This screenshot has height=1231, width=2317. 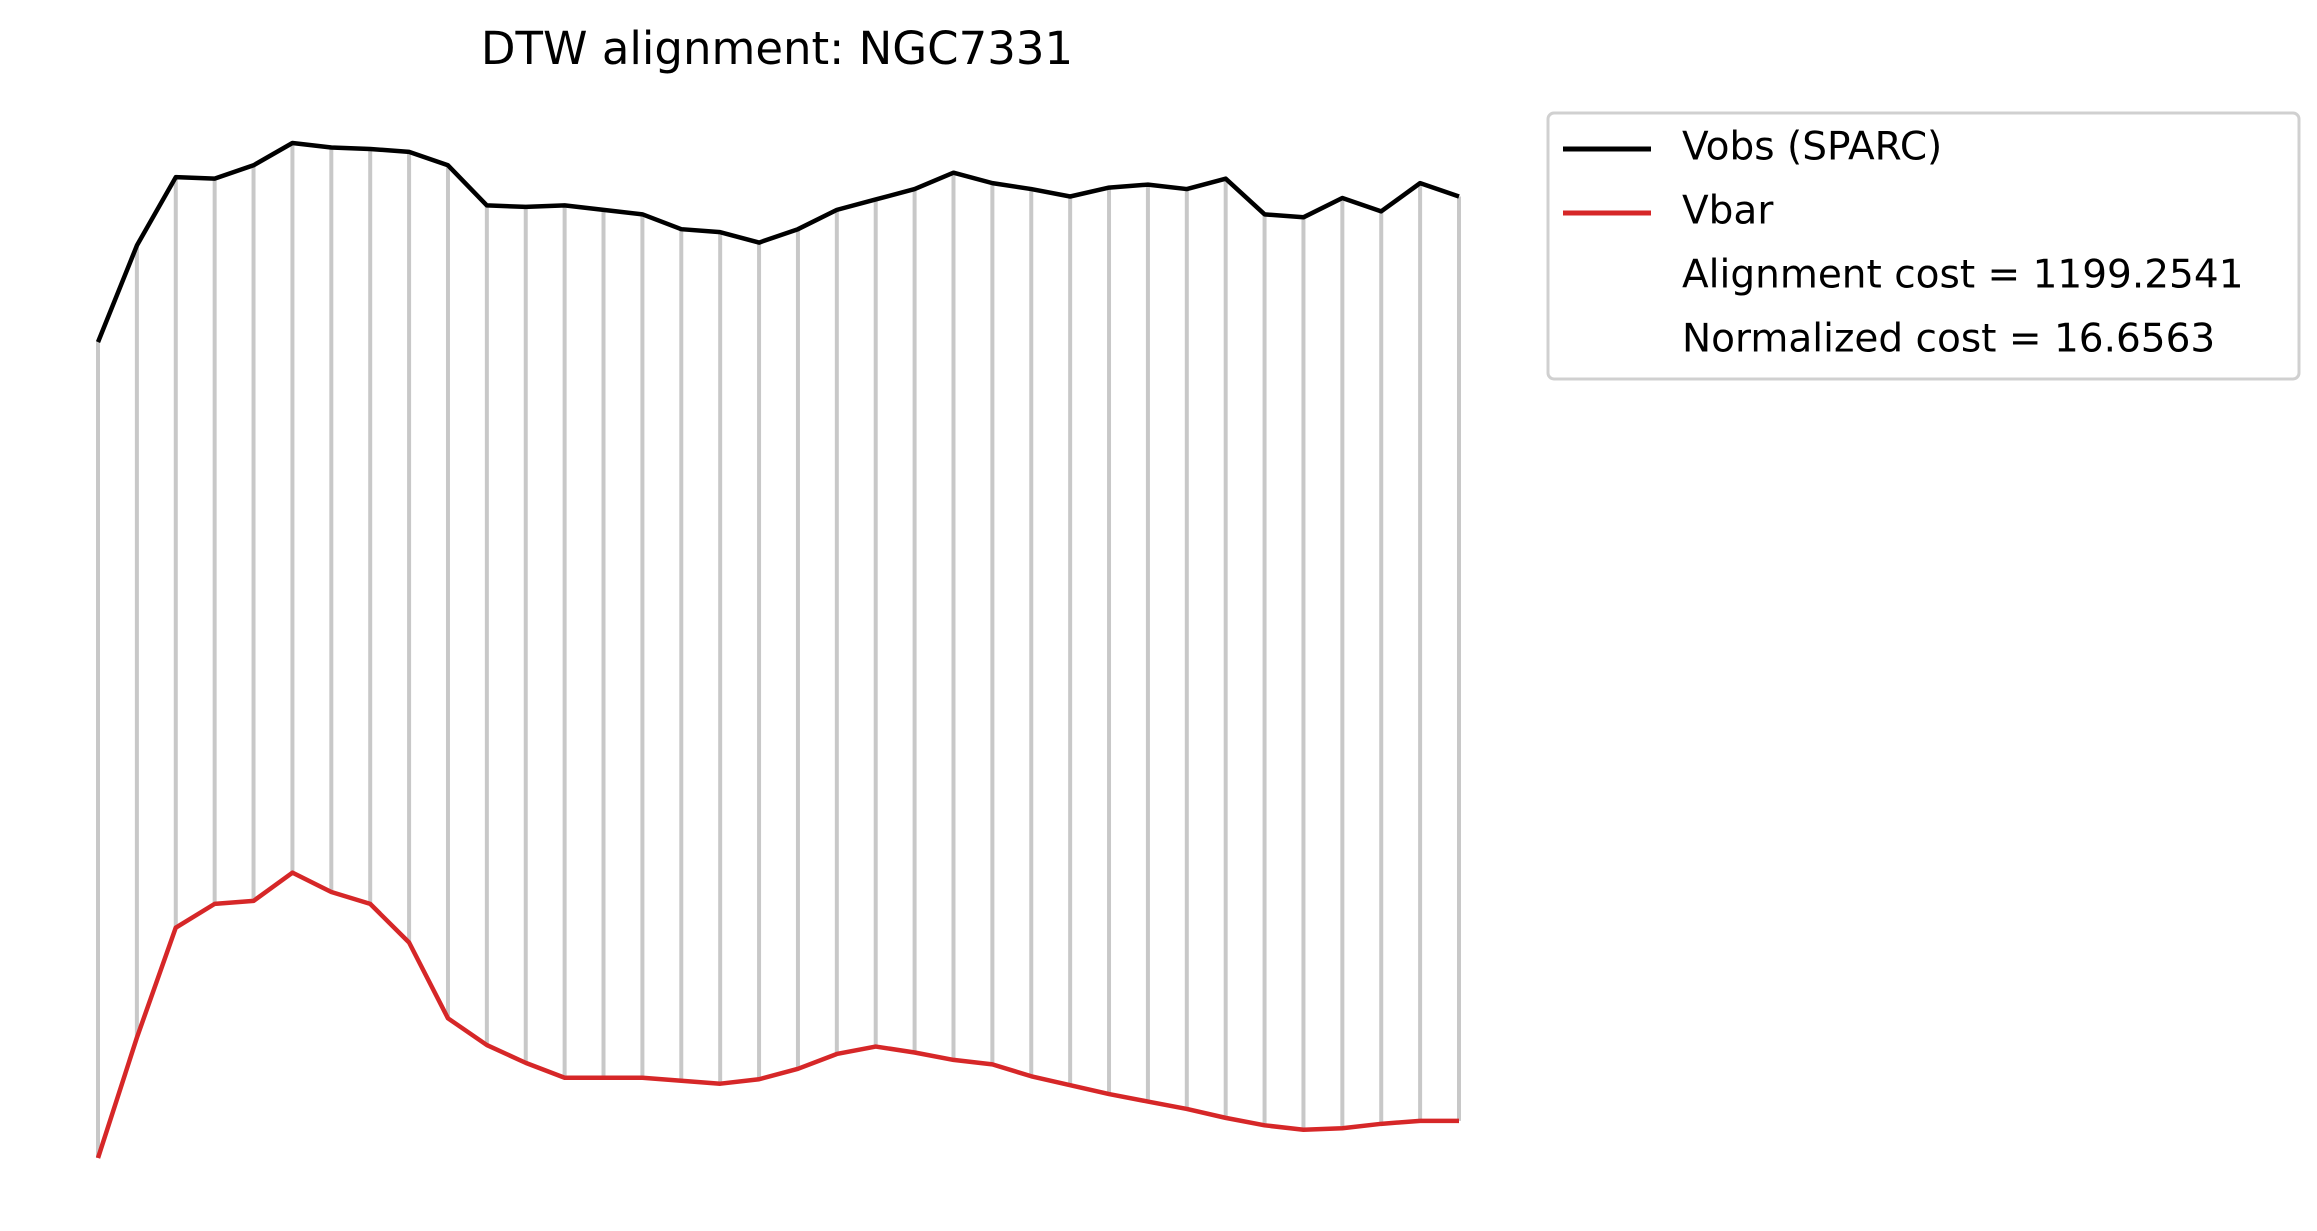 What do you see at coordinates (1728, 211) in the screenshot?
I see `legend-label: Vbar` at bounding box center [1728, 211].